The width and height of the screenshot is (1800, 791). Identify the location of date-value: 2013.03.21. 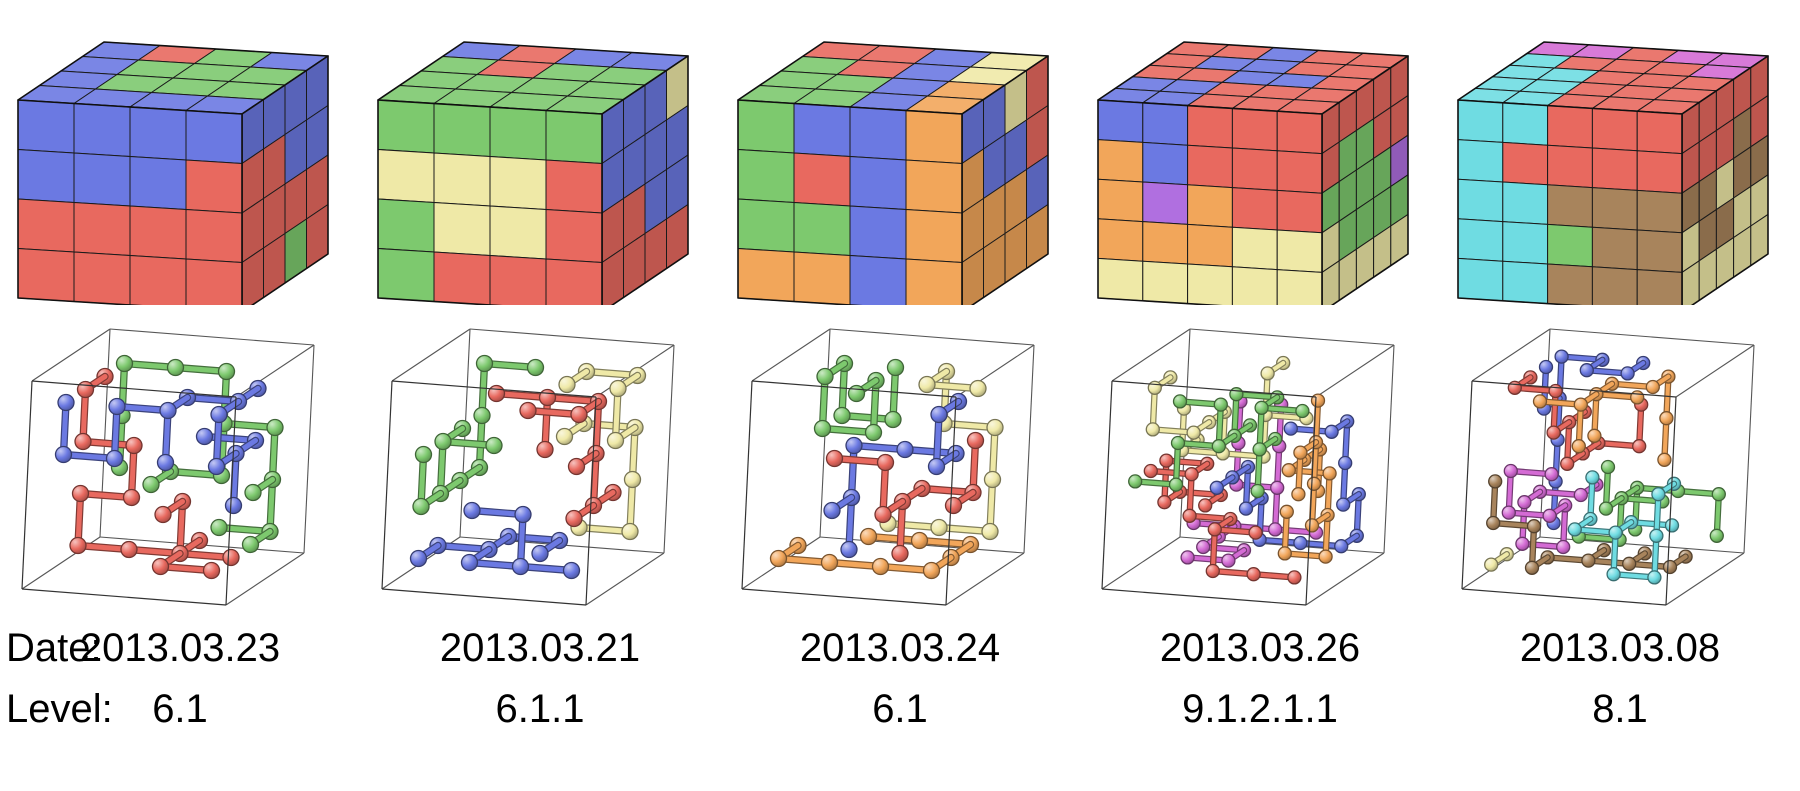
(540, 648).